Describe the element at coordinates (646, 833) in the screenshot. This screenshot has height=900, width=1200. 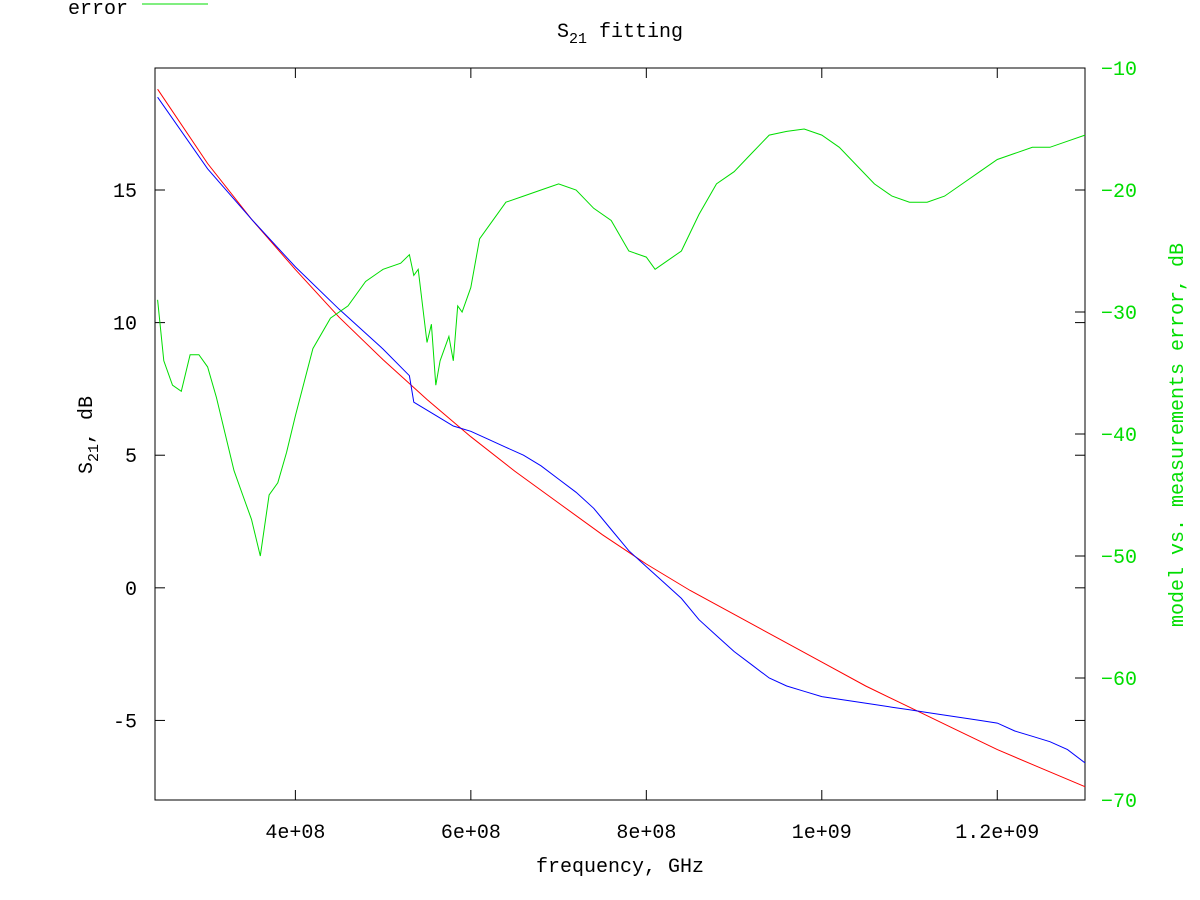
I see `x-tick-label: 8e+08` at that location.